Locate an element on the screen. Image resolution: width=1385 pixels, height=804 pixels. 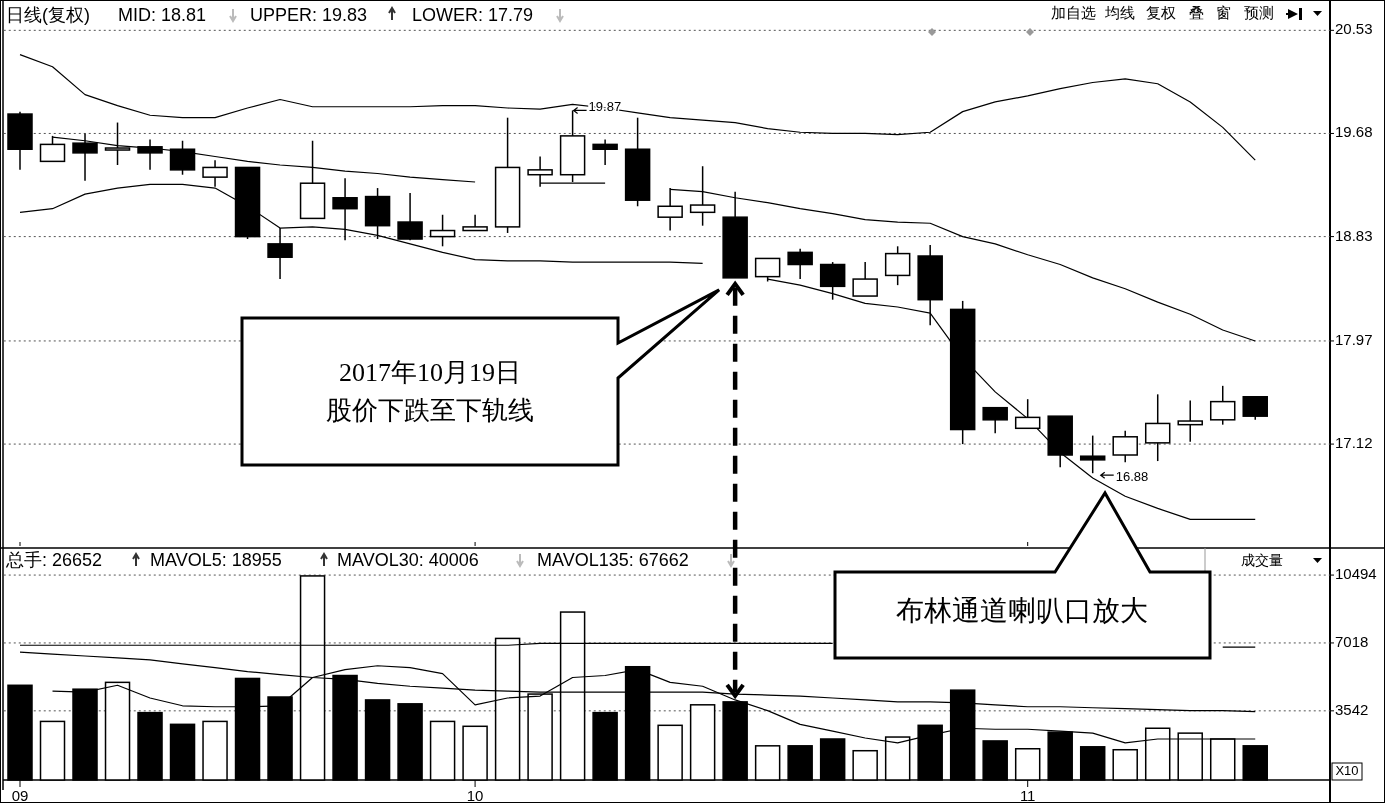
annotation: 叠 is located at coordinates (1196, 12).